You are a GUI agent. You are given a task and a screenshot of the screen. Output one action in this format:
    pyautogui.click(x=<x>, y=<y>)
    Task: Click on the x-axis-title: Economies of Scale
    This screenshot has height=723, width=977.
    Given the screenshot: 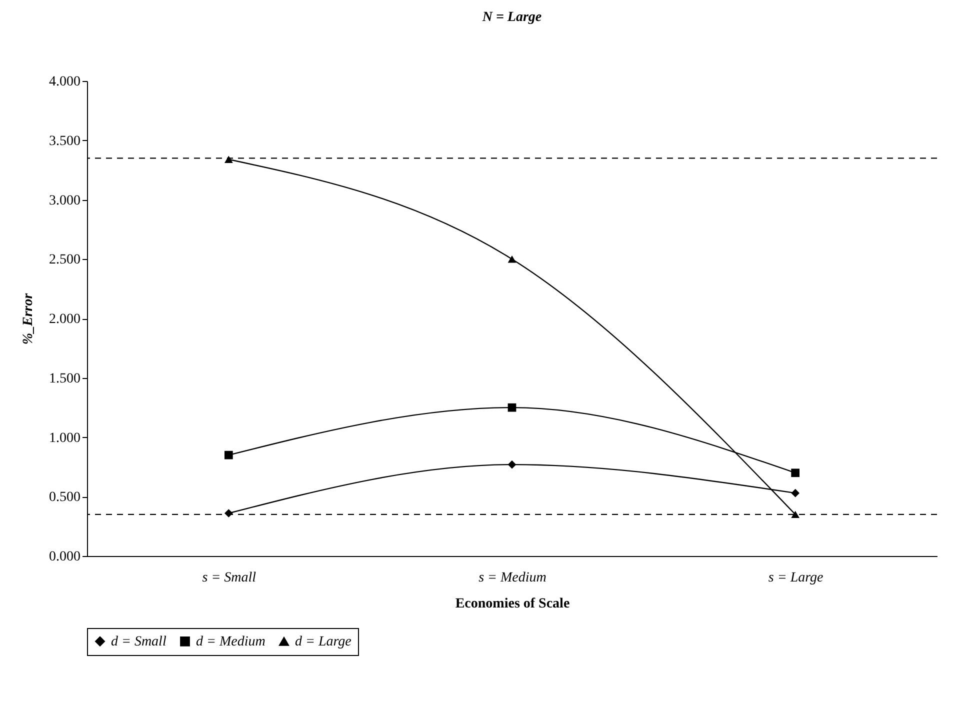 What is the action you would take?
    pyautogui.click(x=512, y=604)
    